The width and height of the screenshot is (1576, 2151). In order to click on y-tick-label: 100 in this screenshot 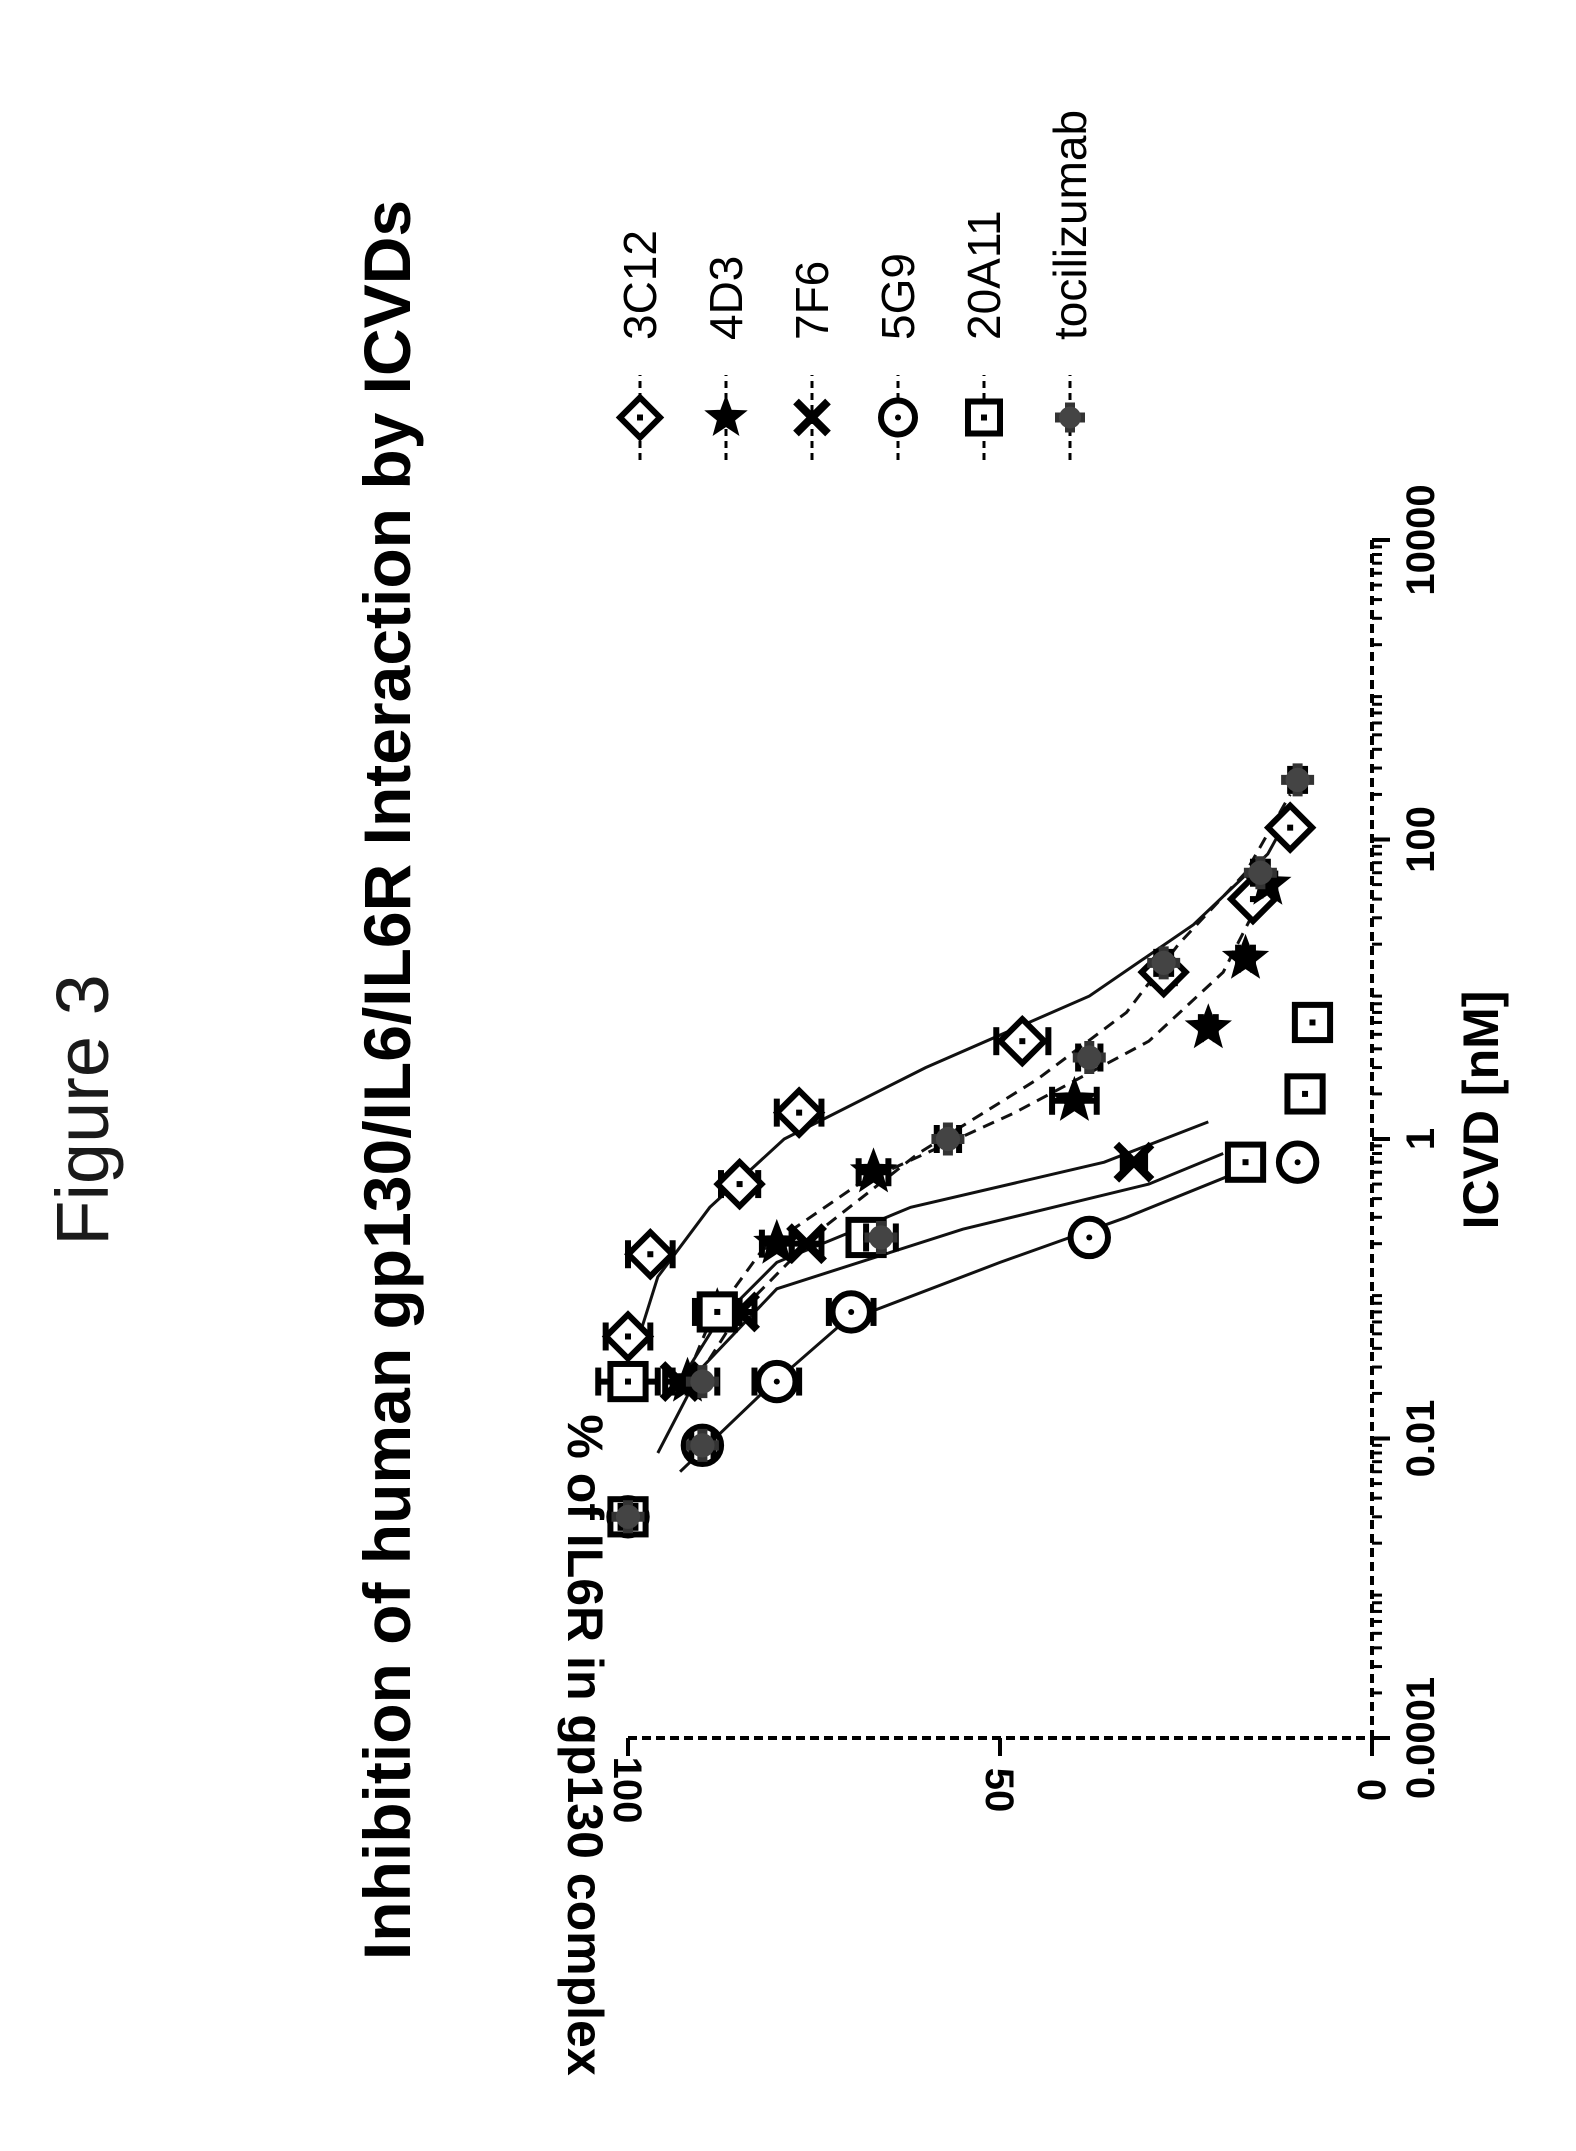, I will do `click(627, 1790)`.